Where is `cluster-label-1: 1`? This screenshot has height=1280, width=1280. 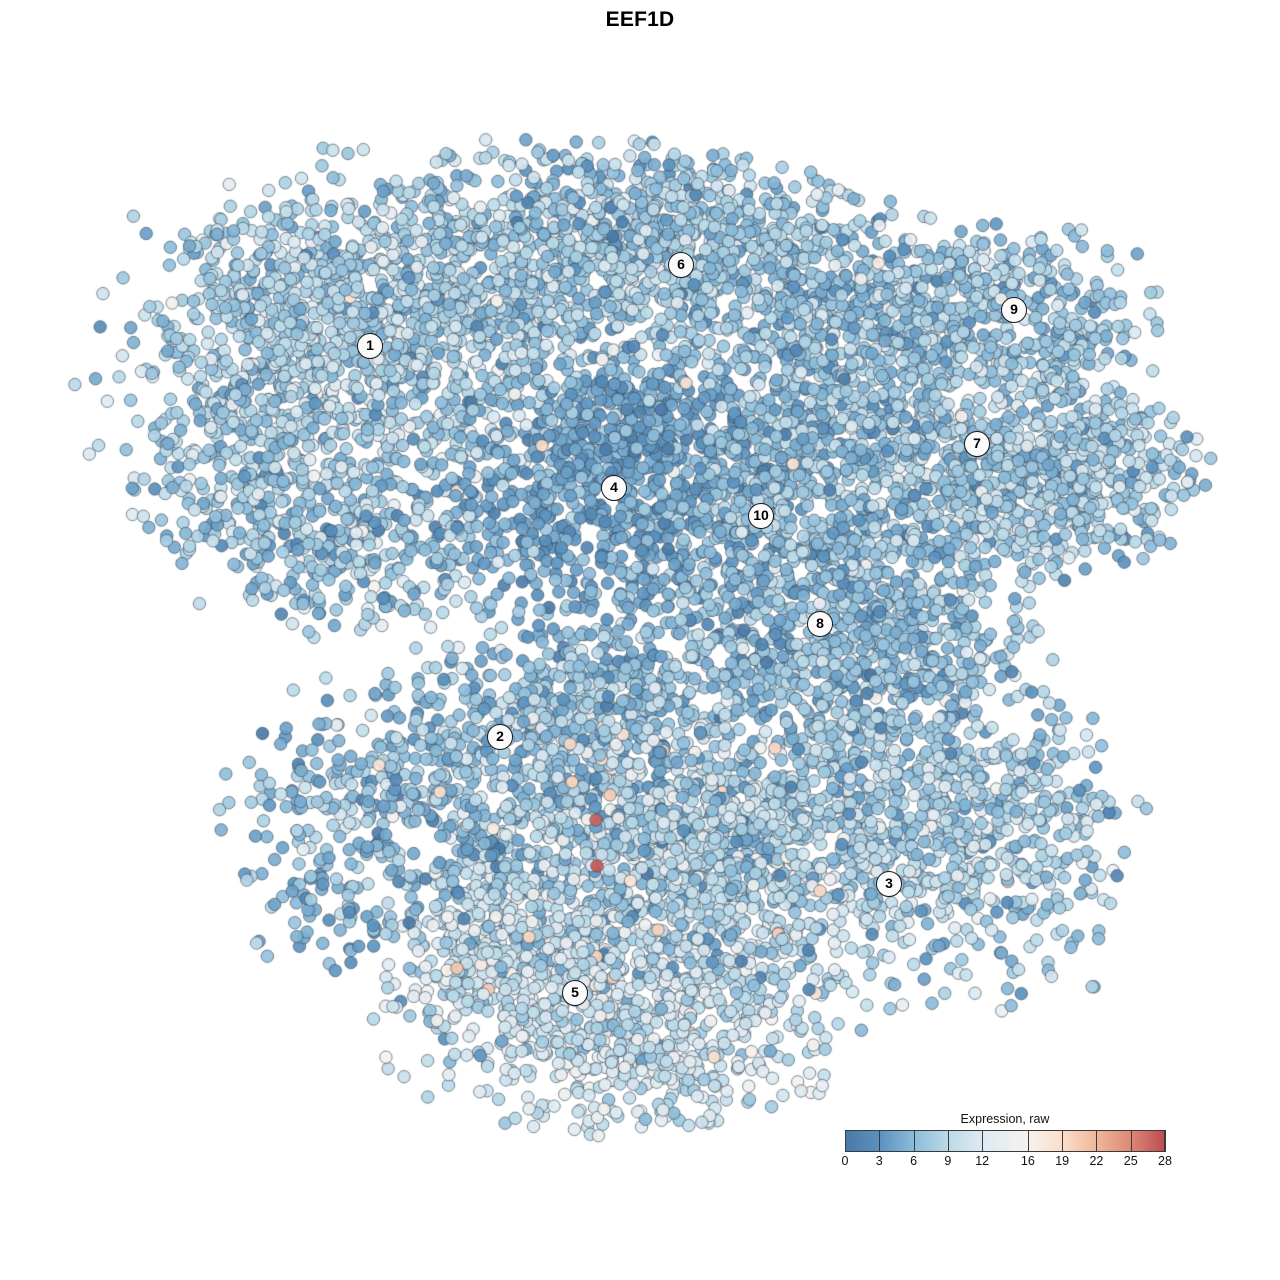 cluster-label-1: 1 is located at coordinates (370, 346).